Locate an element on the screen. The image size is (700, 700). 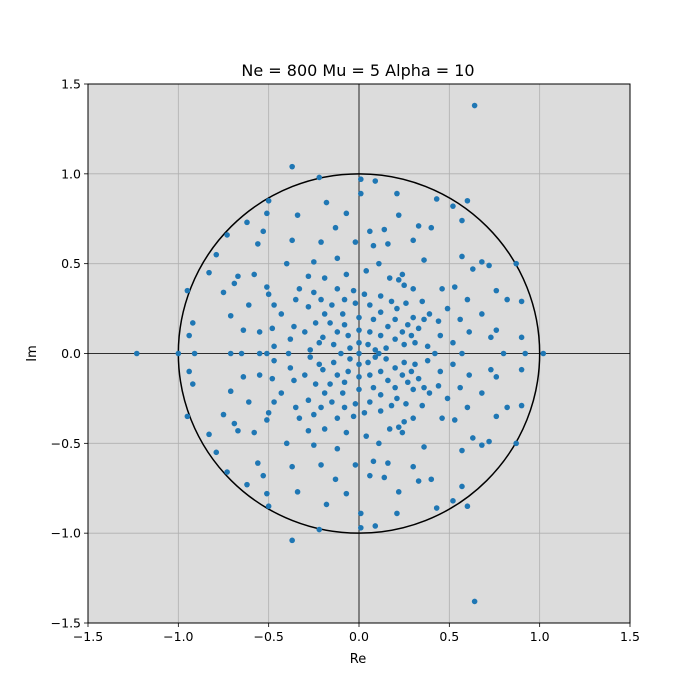
y-tick-label-0: −1.5 is located at coordinates (66, 623).